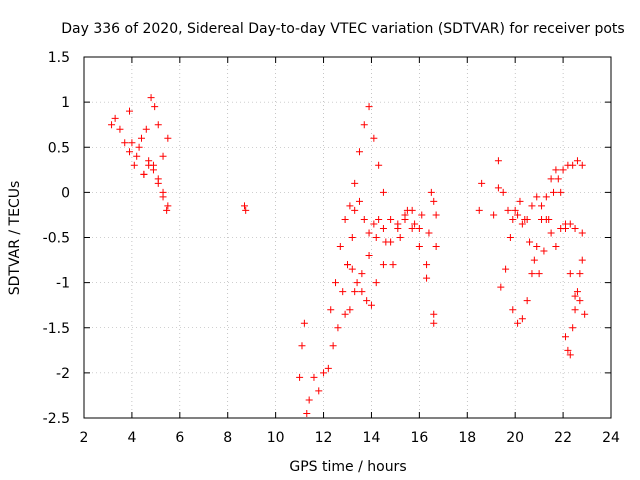 This screenshot has width=640, height=480. Describe the element at coordinates (63, 284) in the screenshot. I see `y-tick-label: -1` at that location.